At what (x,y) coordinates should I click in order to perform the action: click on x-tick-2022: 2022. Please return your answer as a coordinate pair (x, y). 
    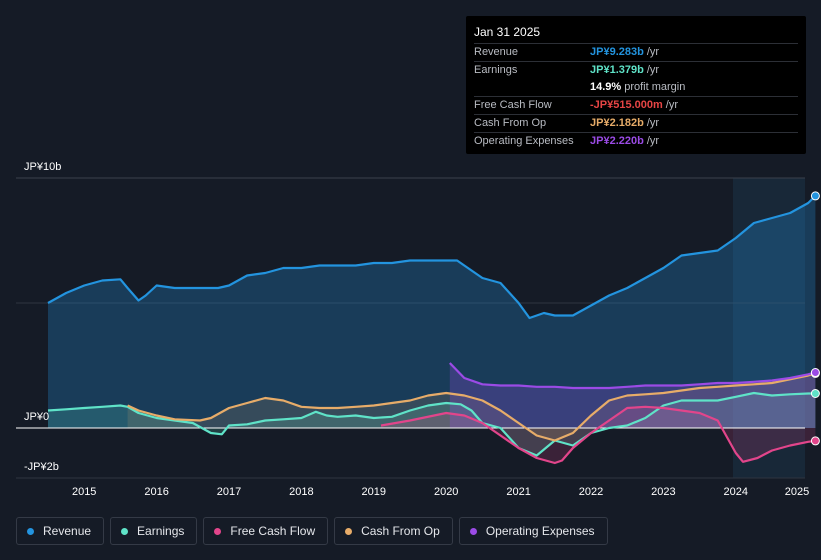
    Looking at the image, I should click on (591, 492).